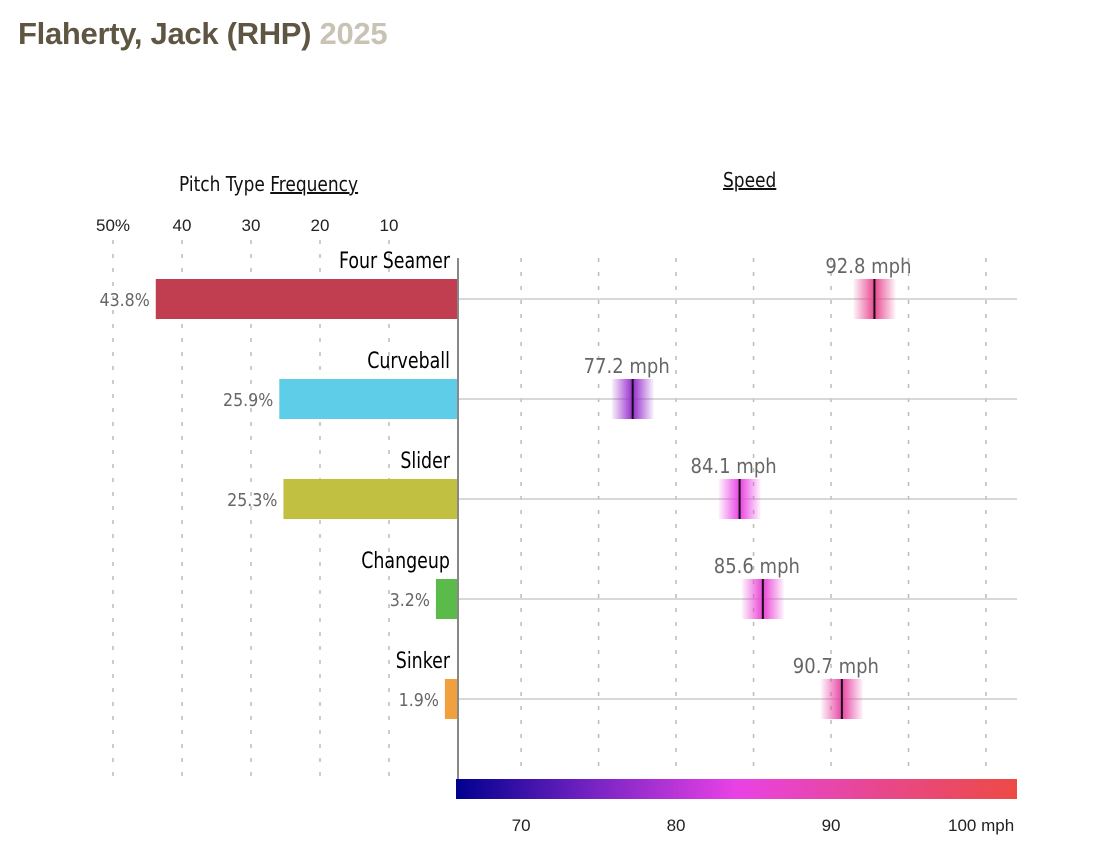 The image size is (1118, 860). I want to click on speed-tick-label: 100 mph, so click(981, 825).